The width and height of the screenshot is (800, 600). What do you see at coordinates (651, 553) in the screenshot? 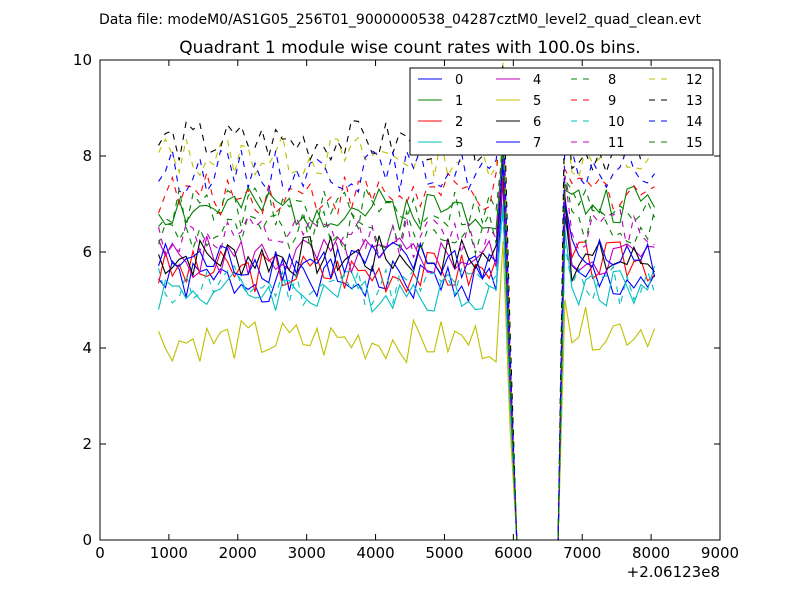
I see `x-tick-label: 8000` at bounding box center [651, 553].